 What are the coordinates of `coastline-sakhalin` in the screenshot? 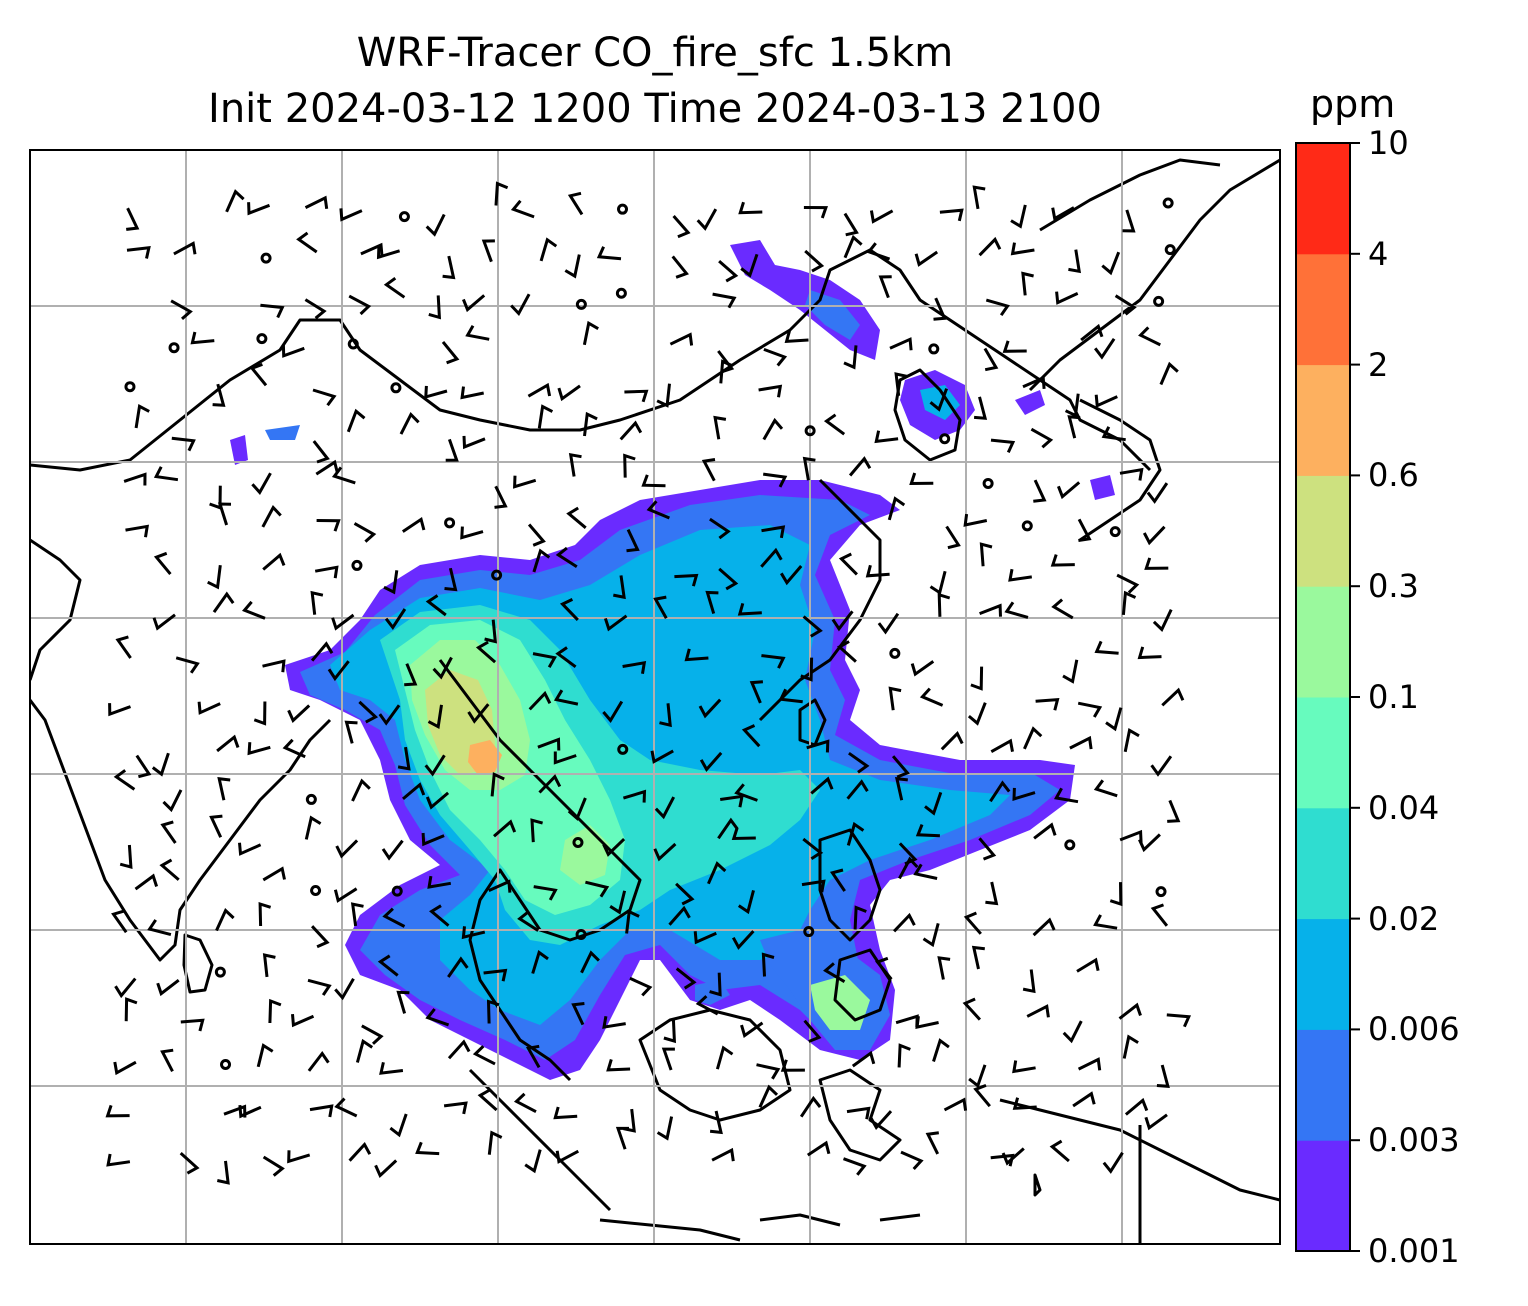 It's located at (1130, 195).